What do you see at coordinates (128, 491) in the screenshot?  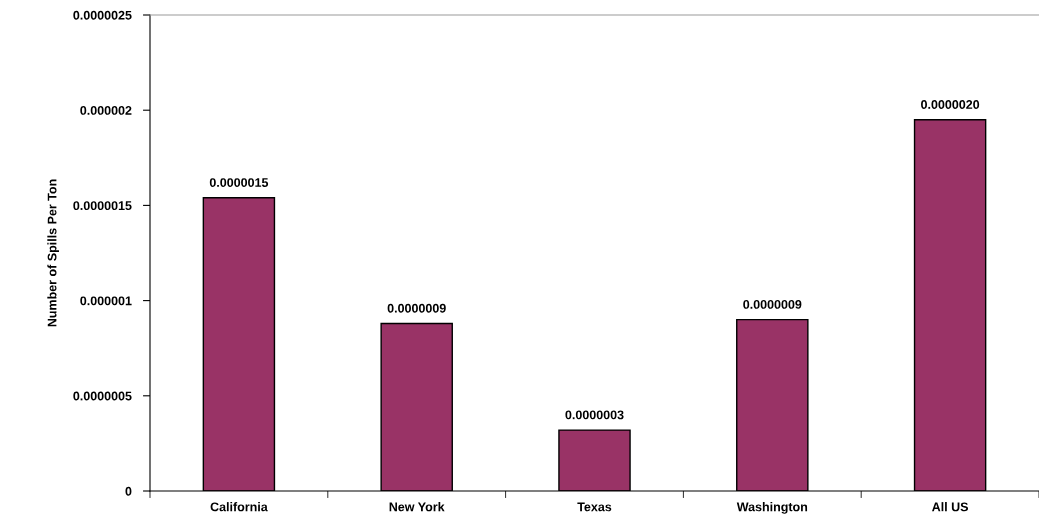 I see `y-tick-label: 0` at bounding box center [128, 491].